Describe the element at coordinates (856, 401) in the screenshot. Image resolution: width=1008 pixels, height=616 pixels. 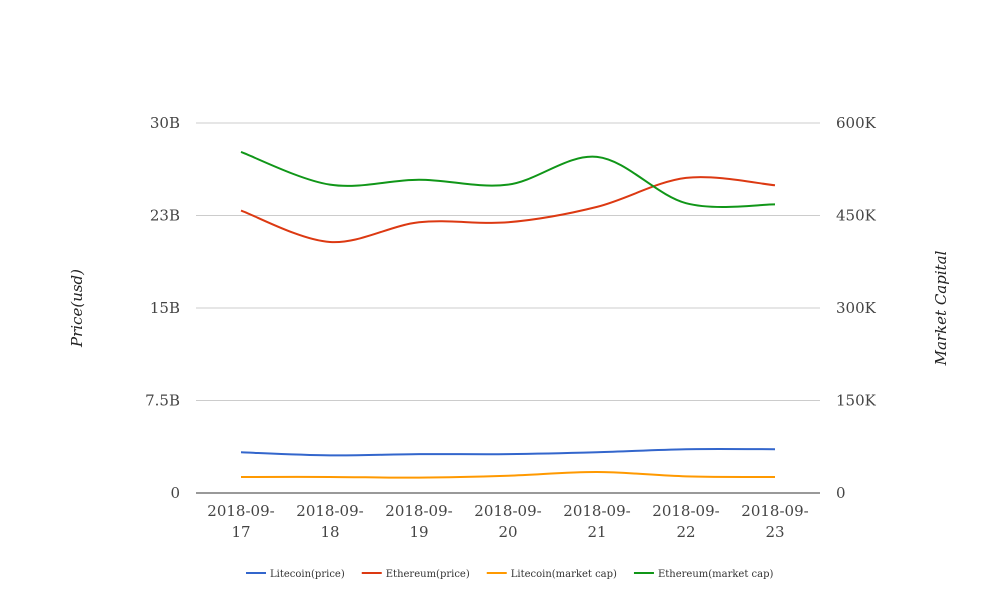
I see `right-tick-label: 150K` at that location.